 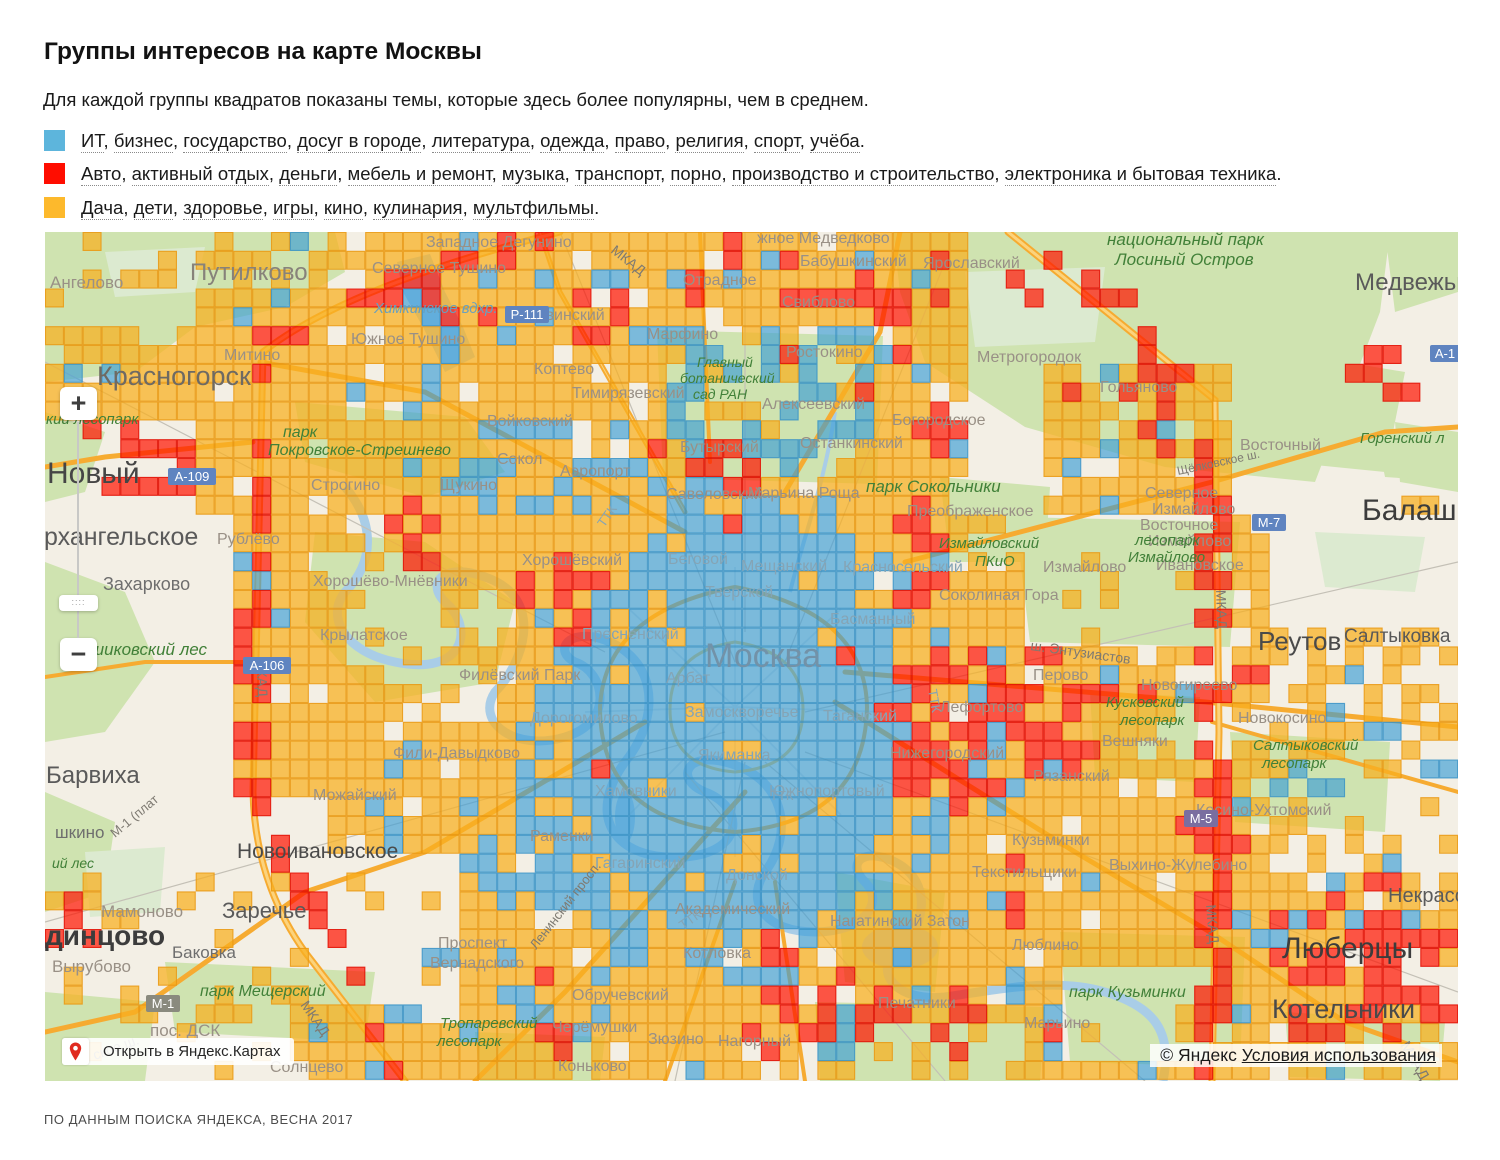 I want to click on svg-text: шкино, so click(x=79, y=832).